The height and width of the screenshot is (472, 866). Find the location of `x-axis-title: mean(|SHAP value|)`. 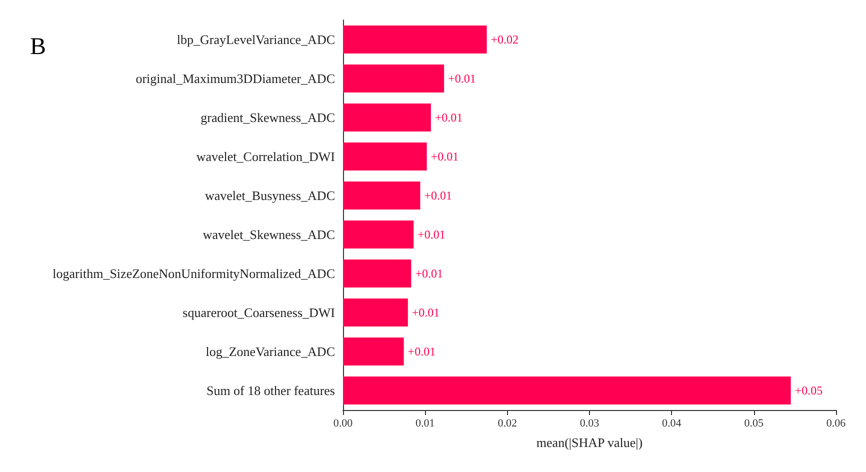

x-axis-title: mean(|SHAP value|) is located at coordinates (589, 442).